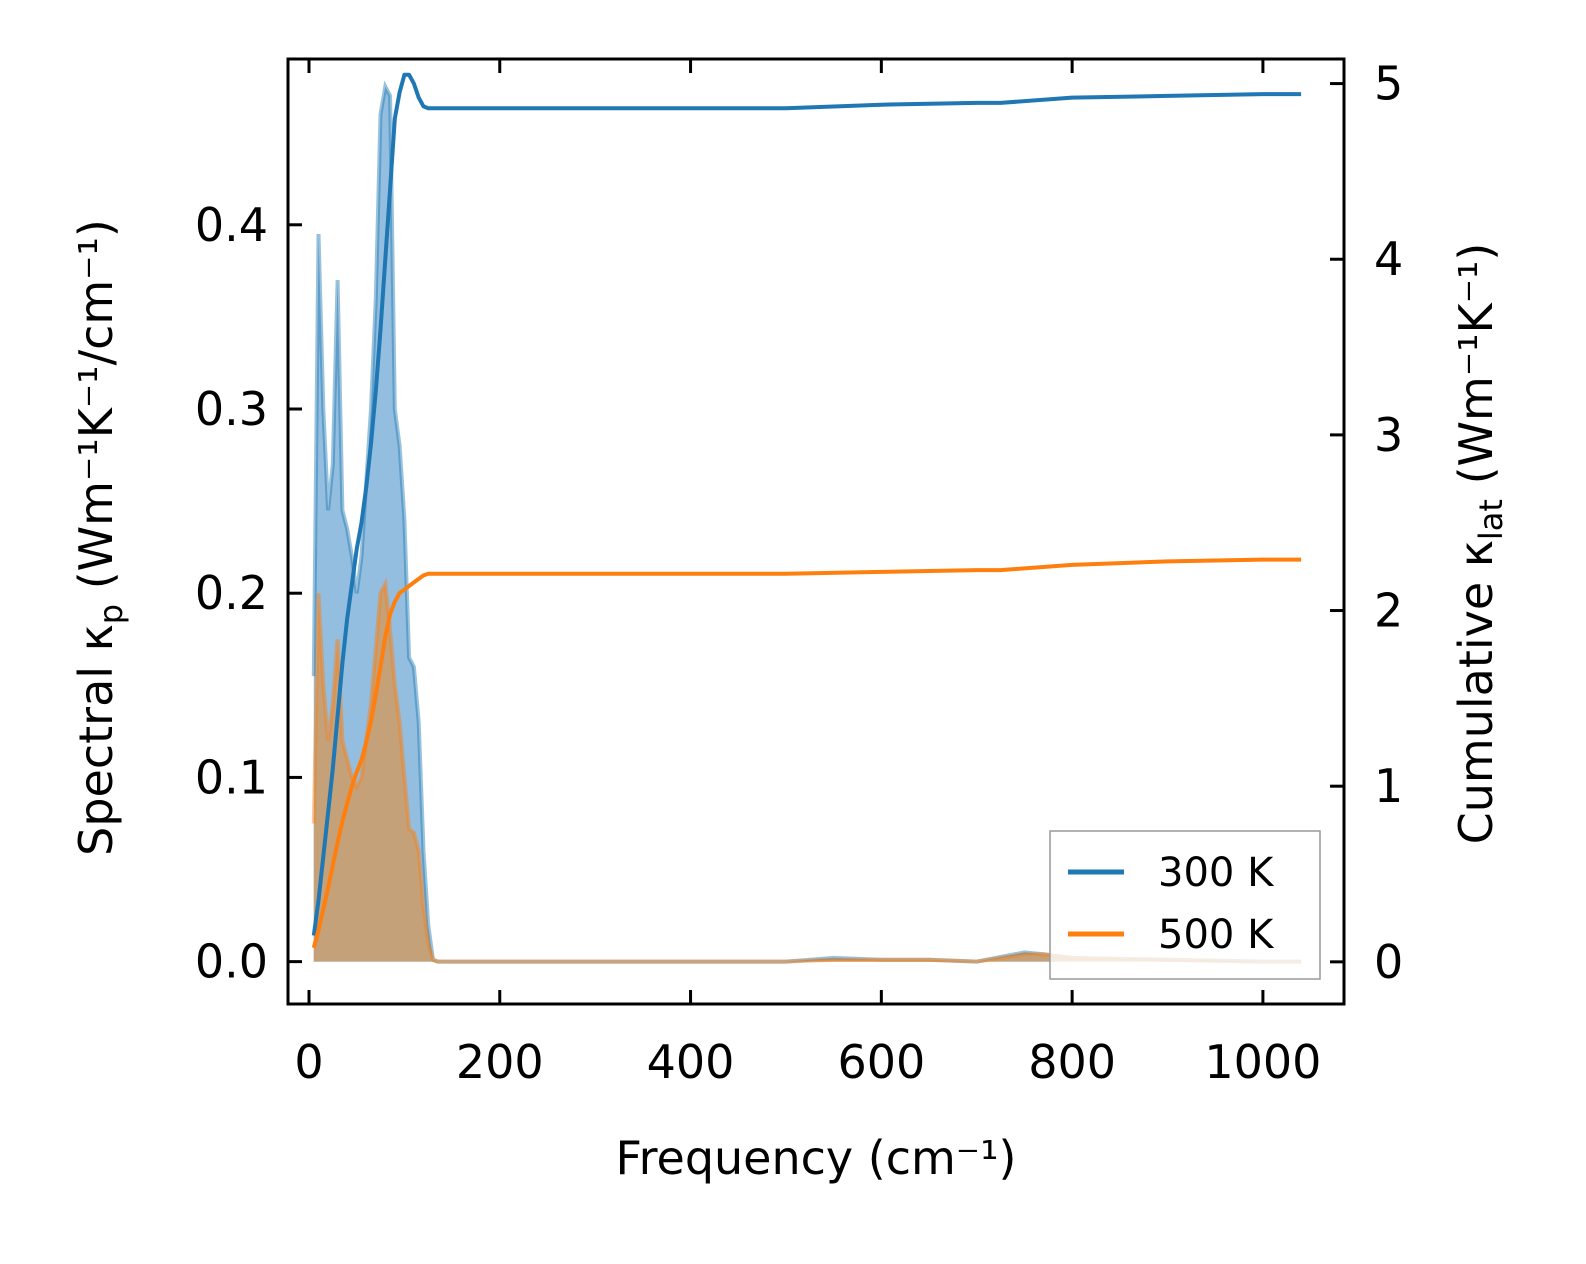  Describe the element at coordinates (111, 614) in the screenshot. I see `y-left-label-sub: p` at that location.